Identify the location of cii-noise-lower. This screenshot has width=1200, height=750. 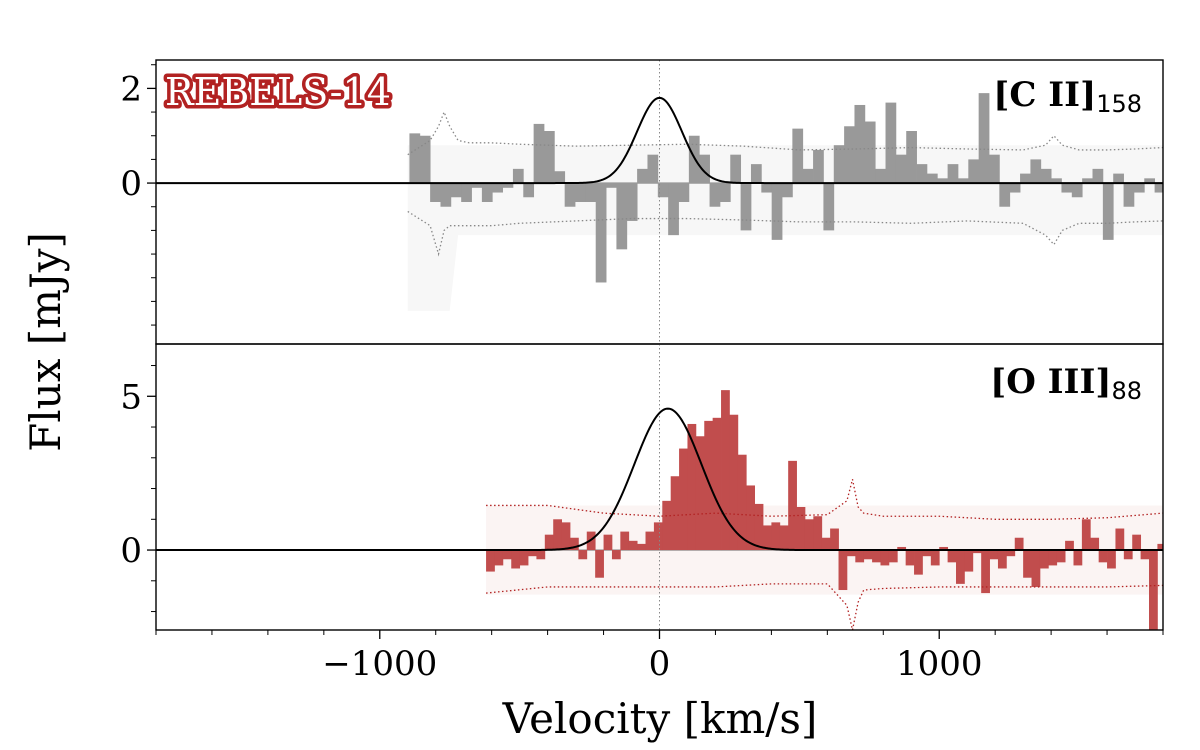
(785, 233).